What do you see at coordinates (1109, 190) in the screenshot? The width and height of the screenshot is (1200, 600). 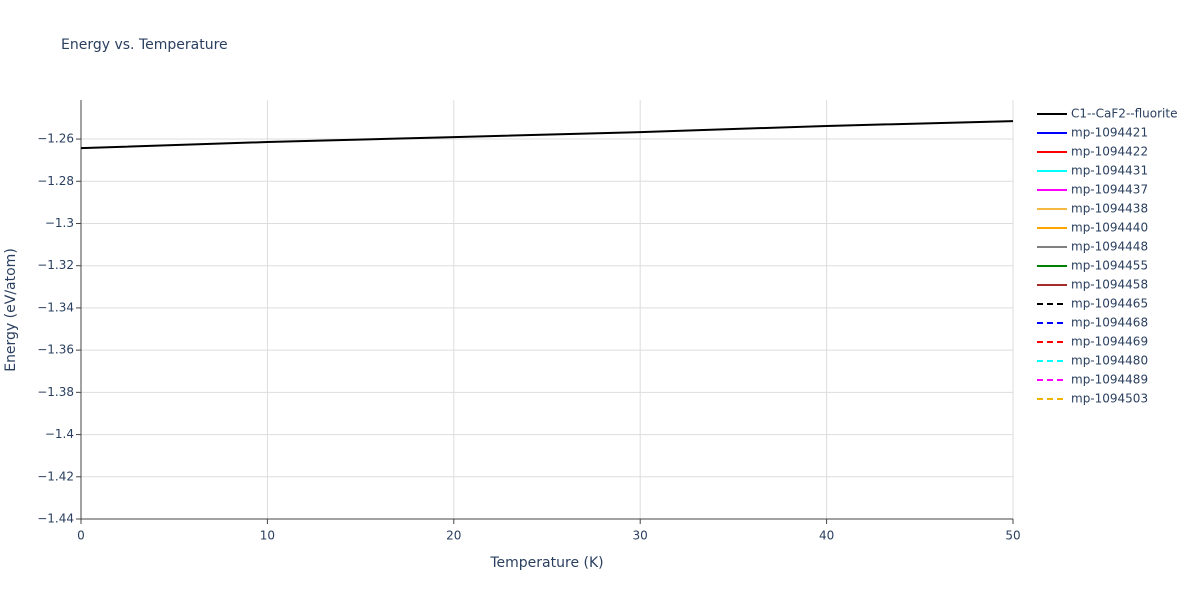 I see `legend-label: mp-1094437` at bounding box center [1109, 190].